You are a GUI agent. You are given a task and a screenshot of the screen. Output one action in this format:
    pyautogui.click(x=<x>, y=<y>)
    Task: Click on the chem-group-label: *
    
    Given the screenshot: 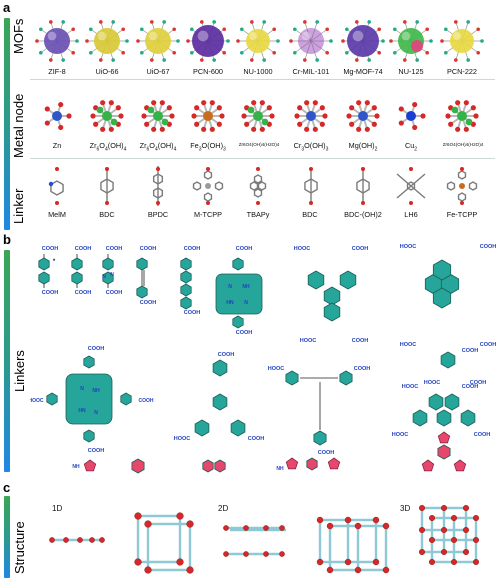 What is the action you would take?
    pyautogui.click(x=54, y=262)
    